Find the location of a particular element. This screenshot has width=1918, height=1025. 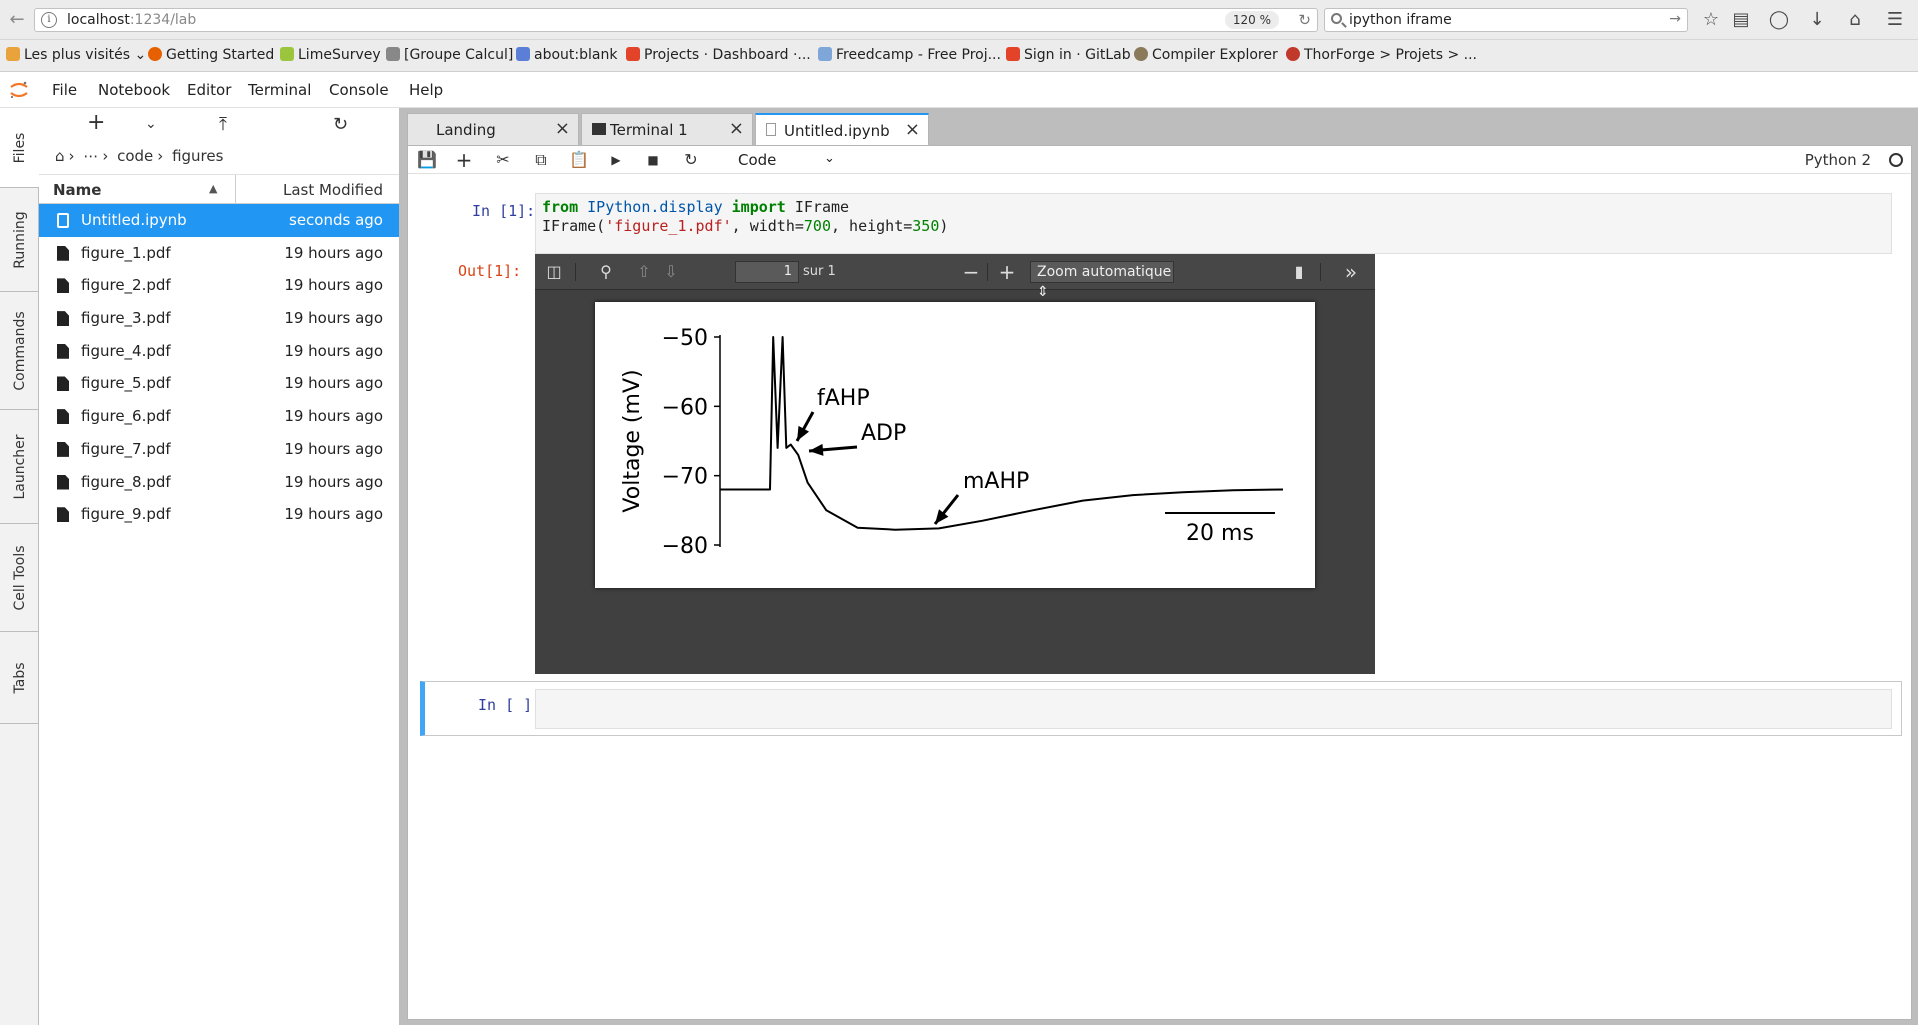

upload-icon: ⤒ is located at coordinates (223, 124).